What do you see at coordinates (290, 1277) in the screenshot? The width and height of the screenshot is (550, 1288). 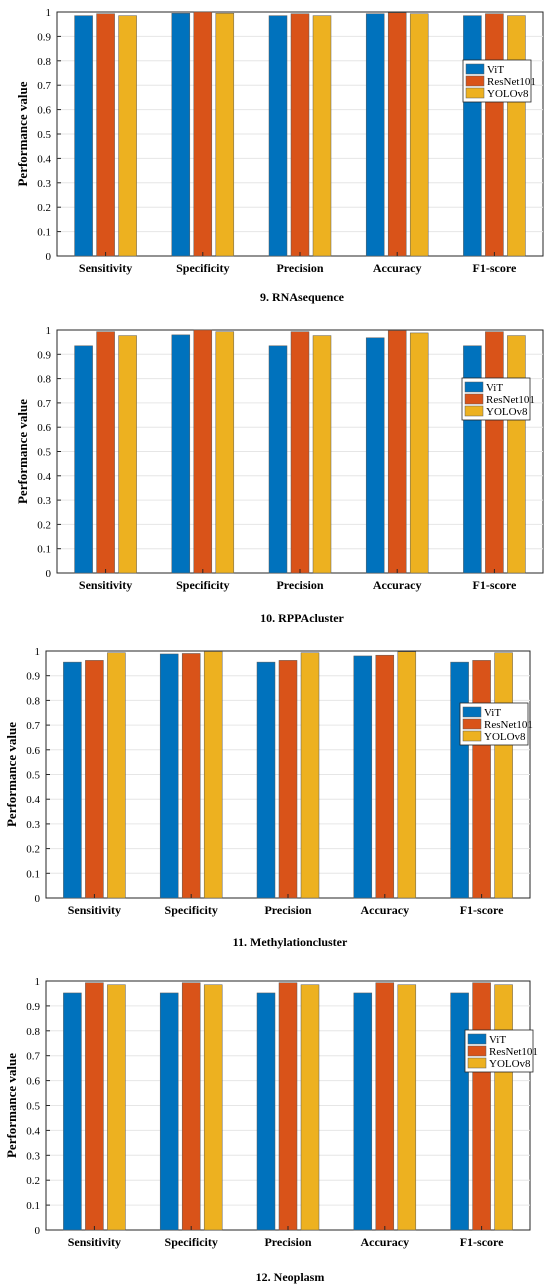 I see `chart-caption: 12. Neoplasm` at bounding box center [290, 1277].